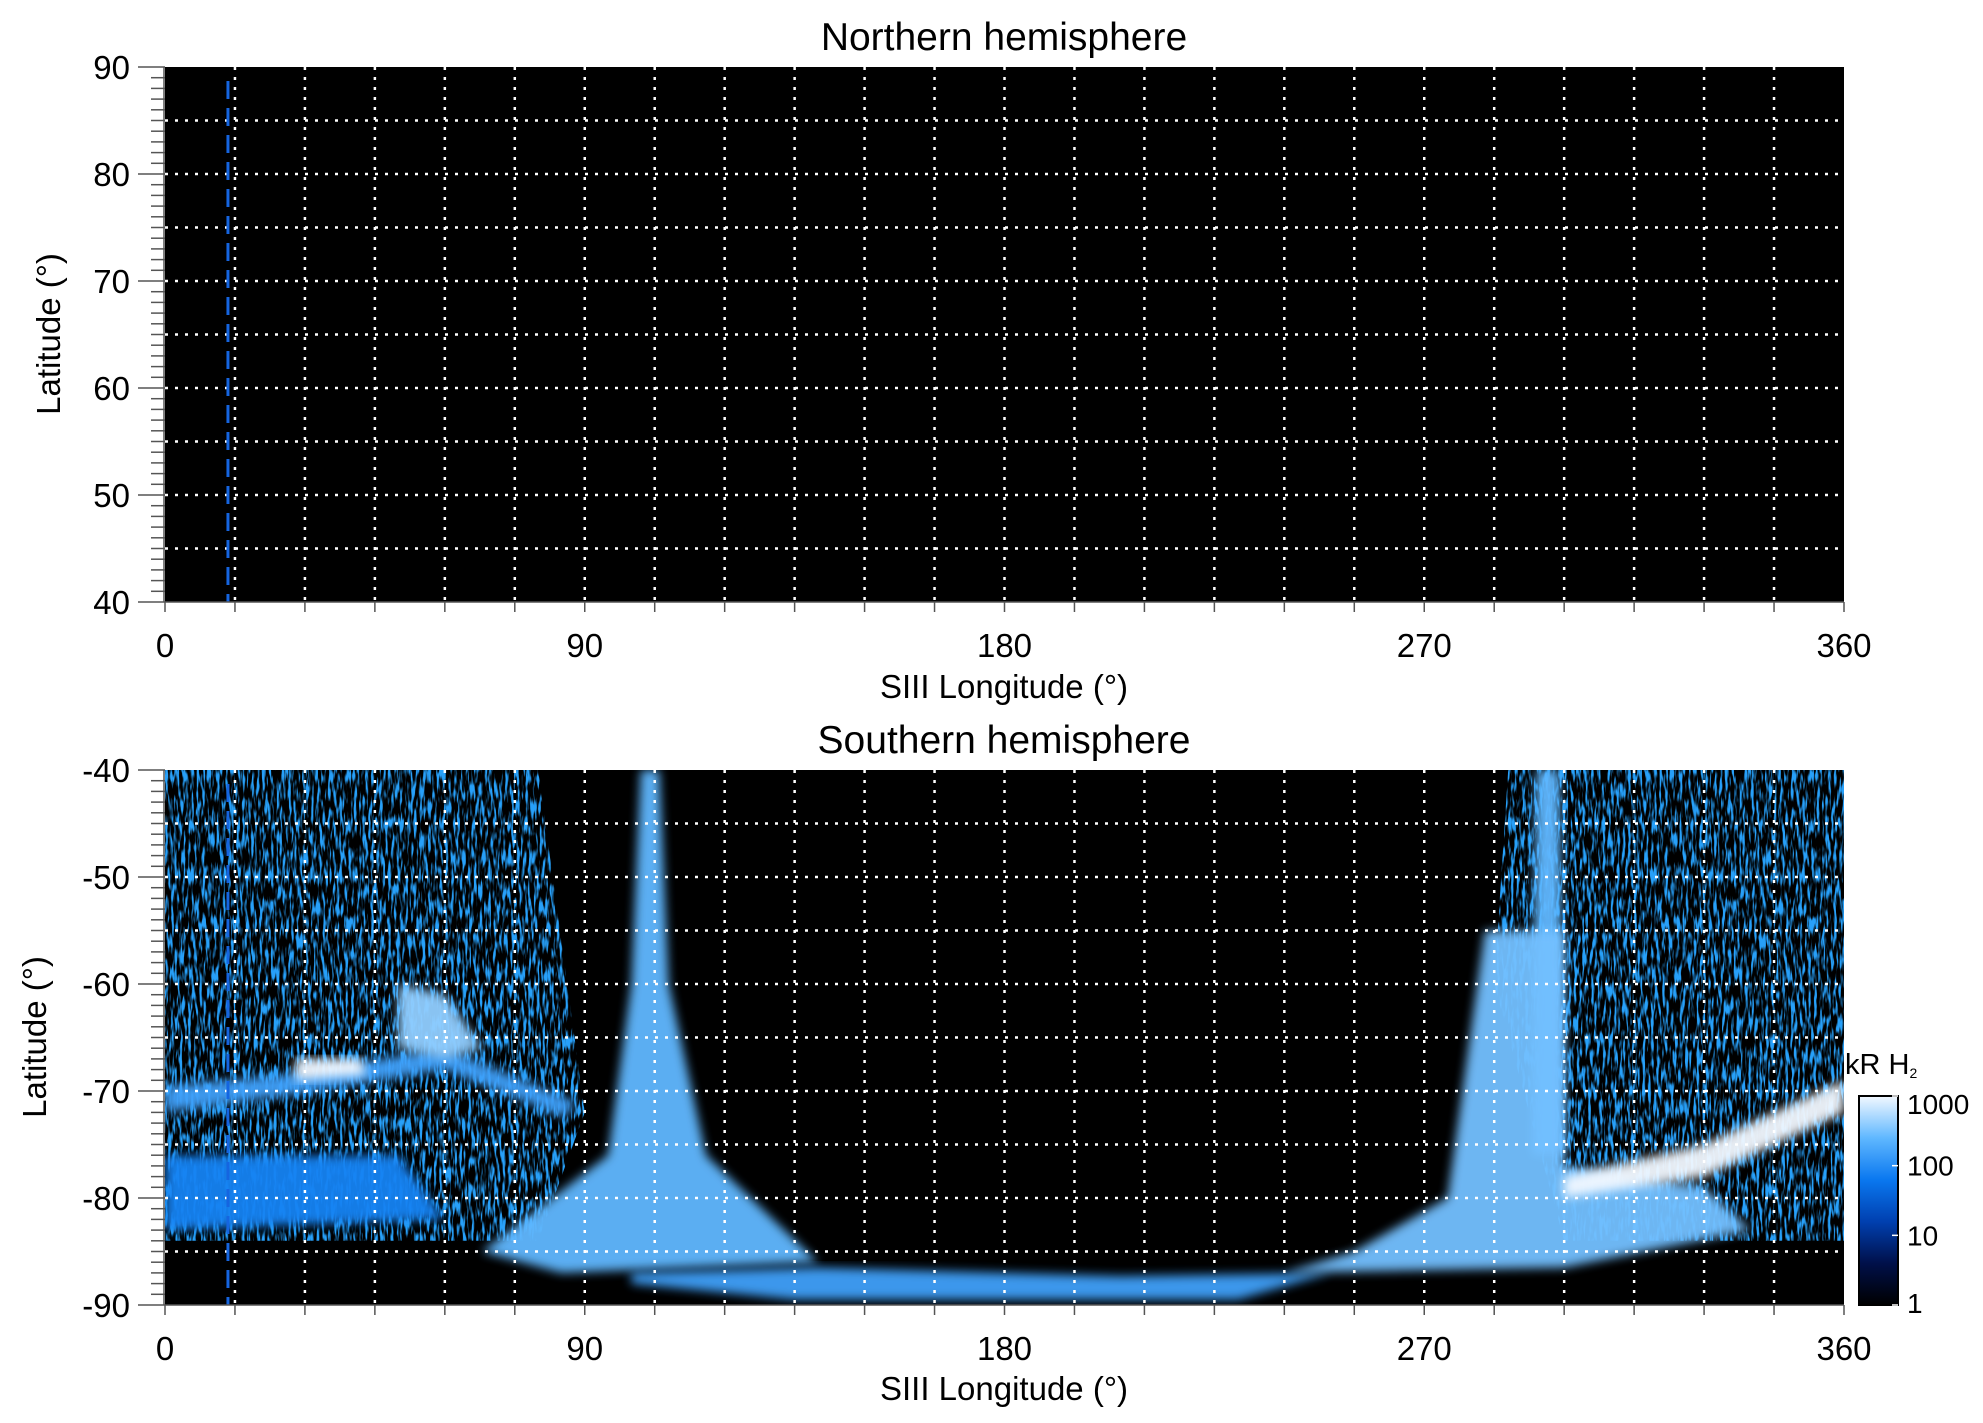 Image resolution: width=1983 pixels, height=1423 pixels. Describe the element at coordinates (111, 602) in the screenshot. I see `y-tick-label: 40` at that location.